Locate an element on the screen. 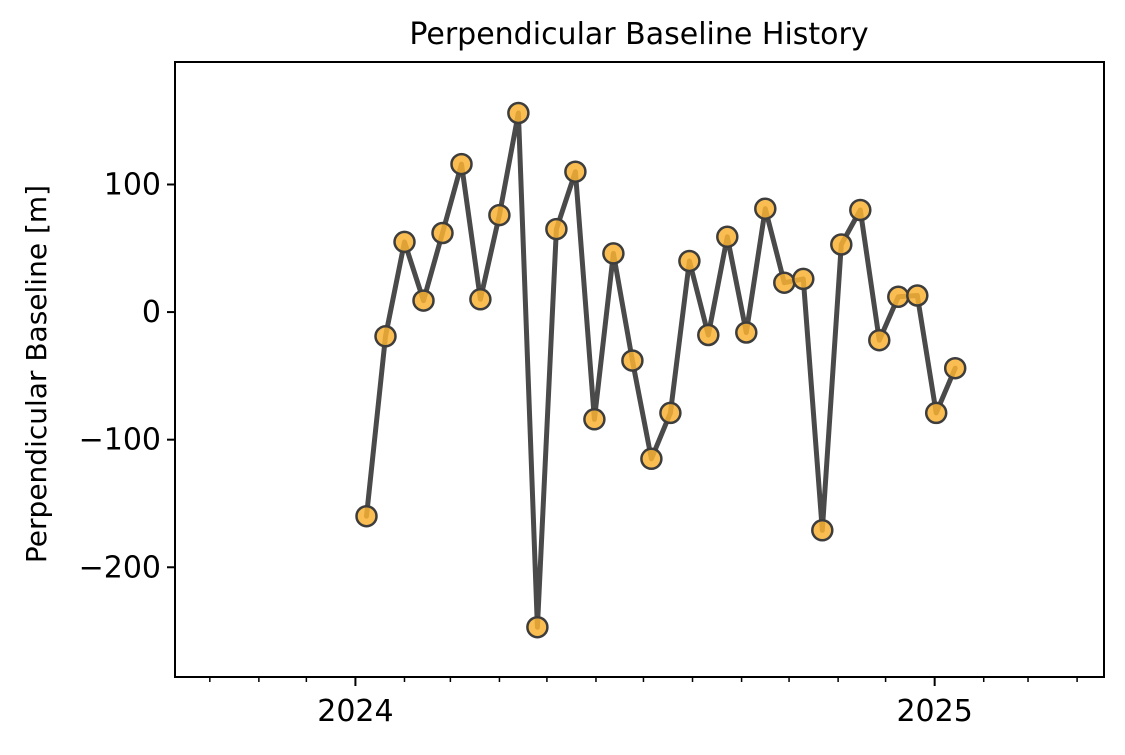 The width and height of the screenshot is (1125, 755). y-tick-label: 0 is located at coordinates (151, 312).